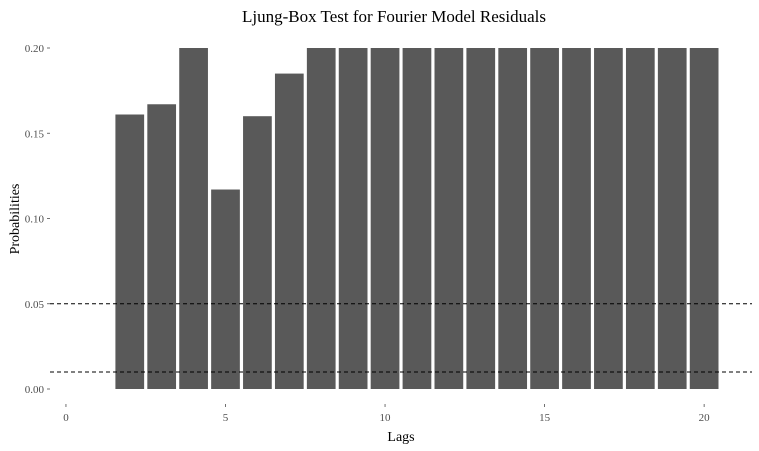 The image size is (759, 451). Describe the element at coordinates (15, 219) in the screenshot. I see `y-axis-title: Probabilities` at that location.